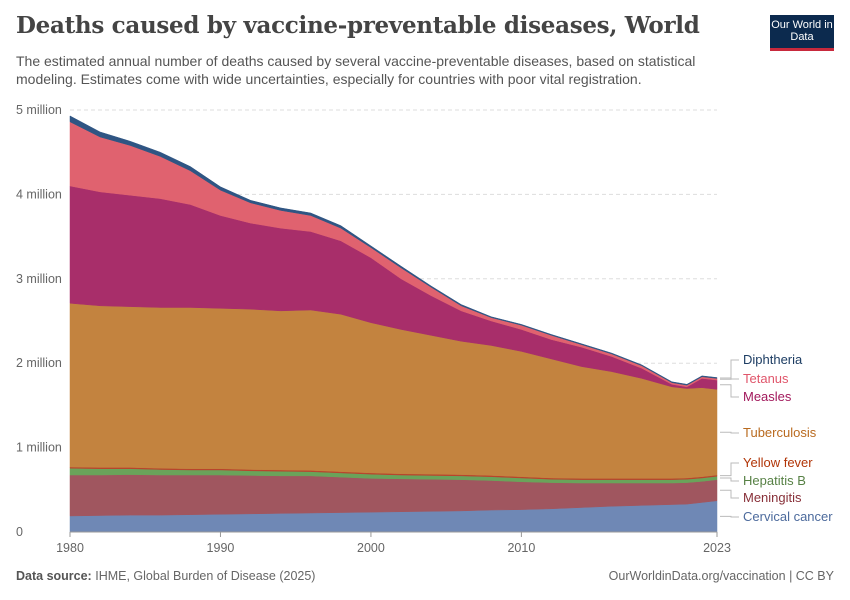 This screenshot has height=600, width=850. I want to click on owid-logo: Our World in Data, so click(802, 33).